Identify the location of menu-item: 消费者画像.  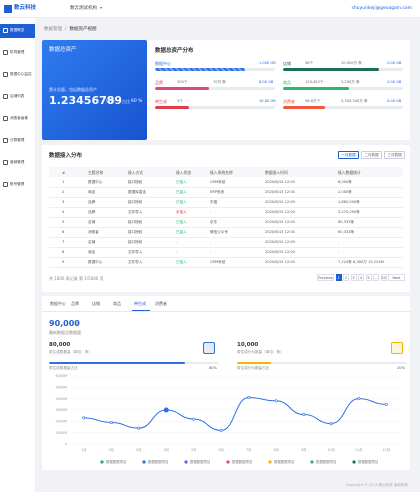
(17, 119).